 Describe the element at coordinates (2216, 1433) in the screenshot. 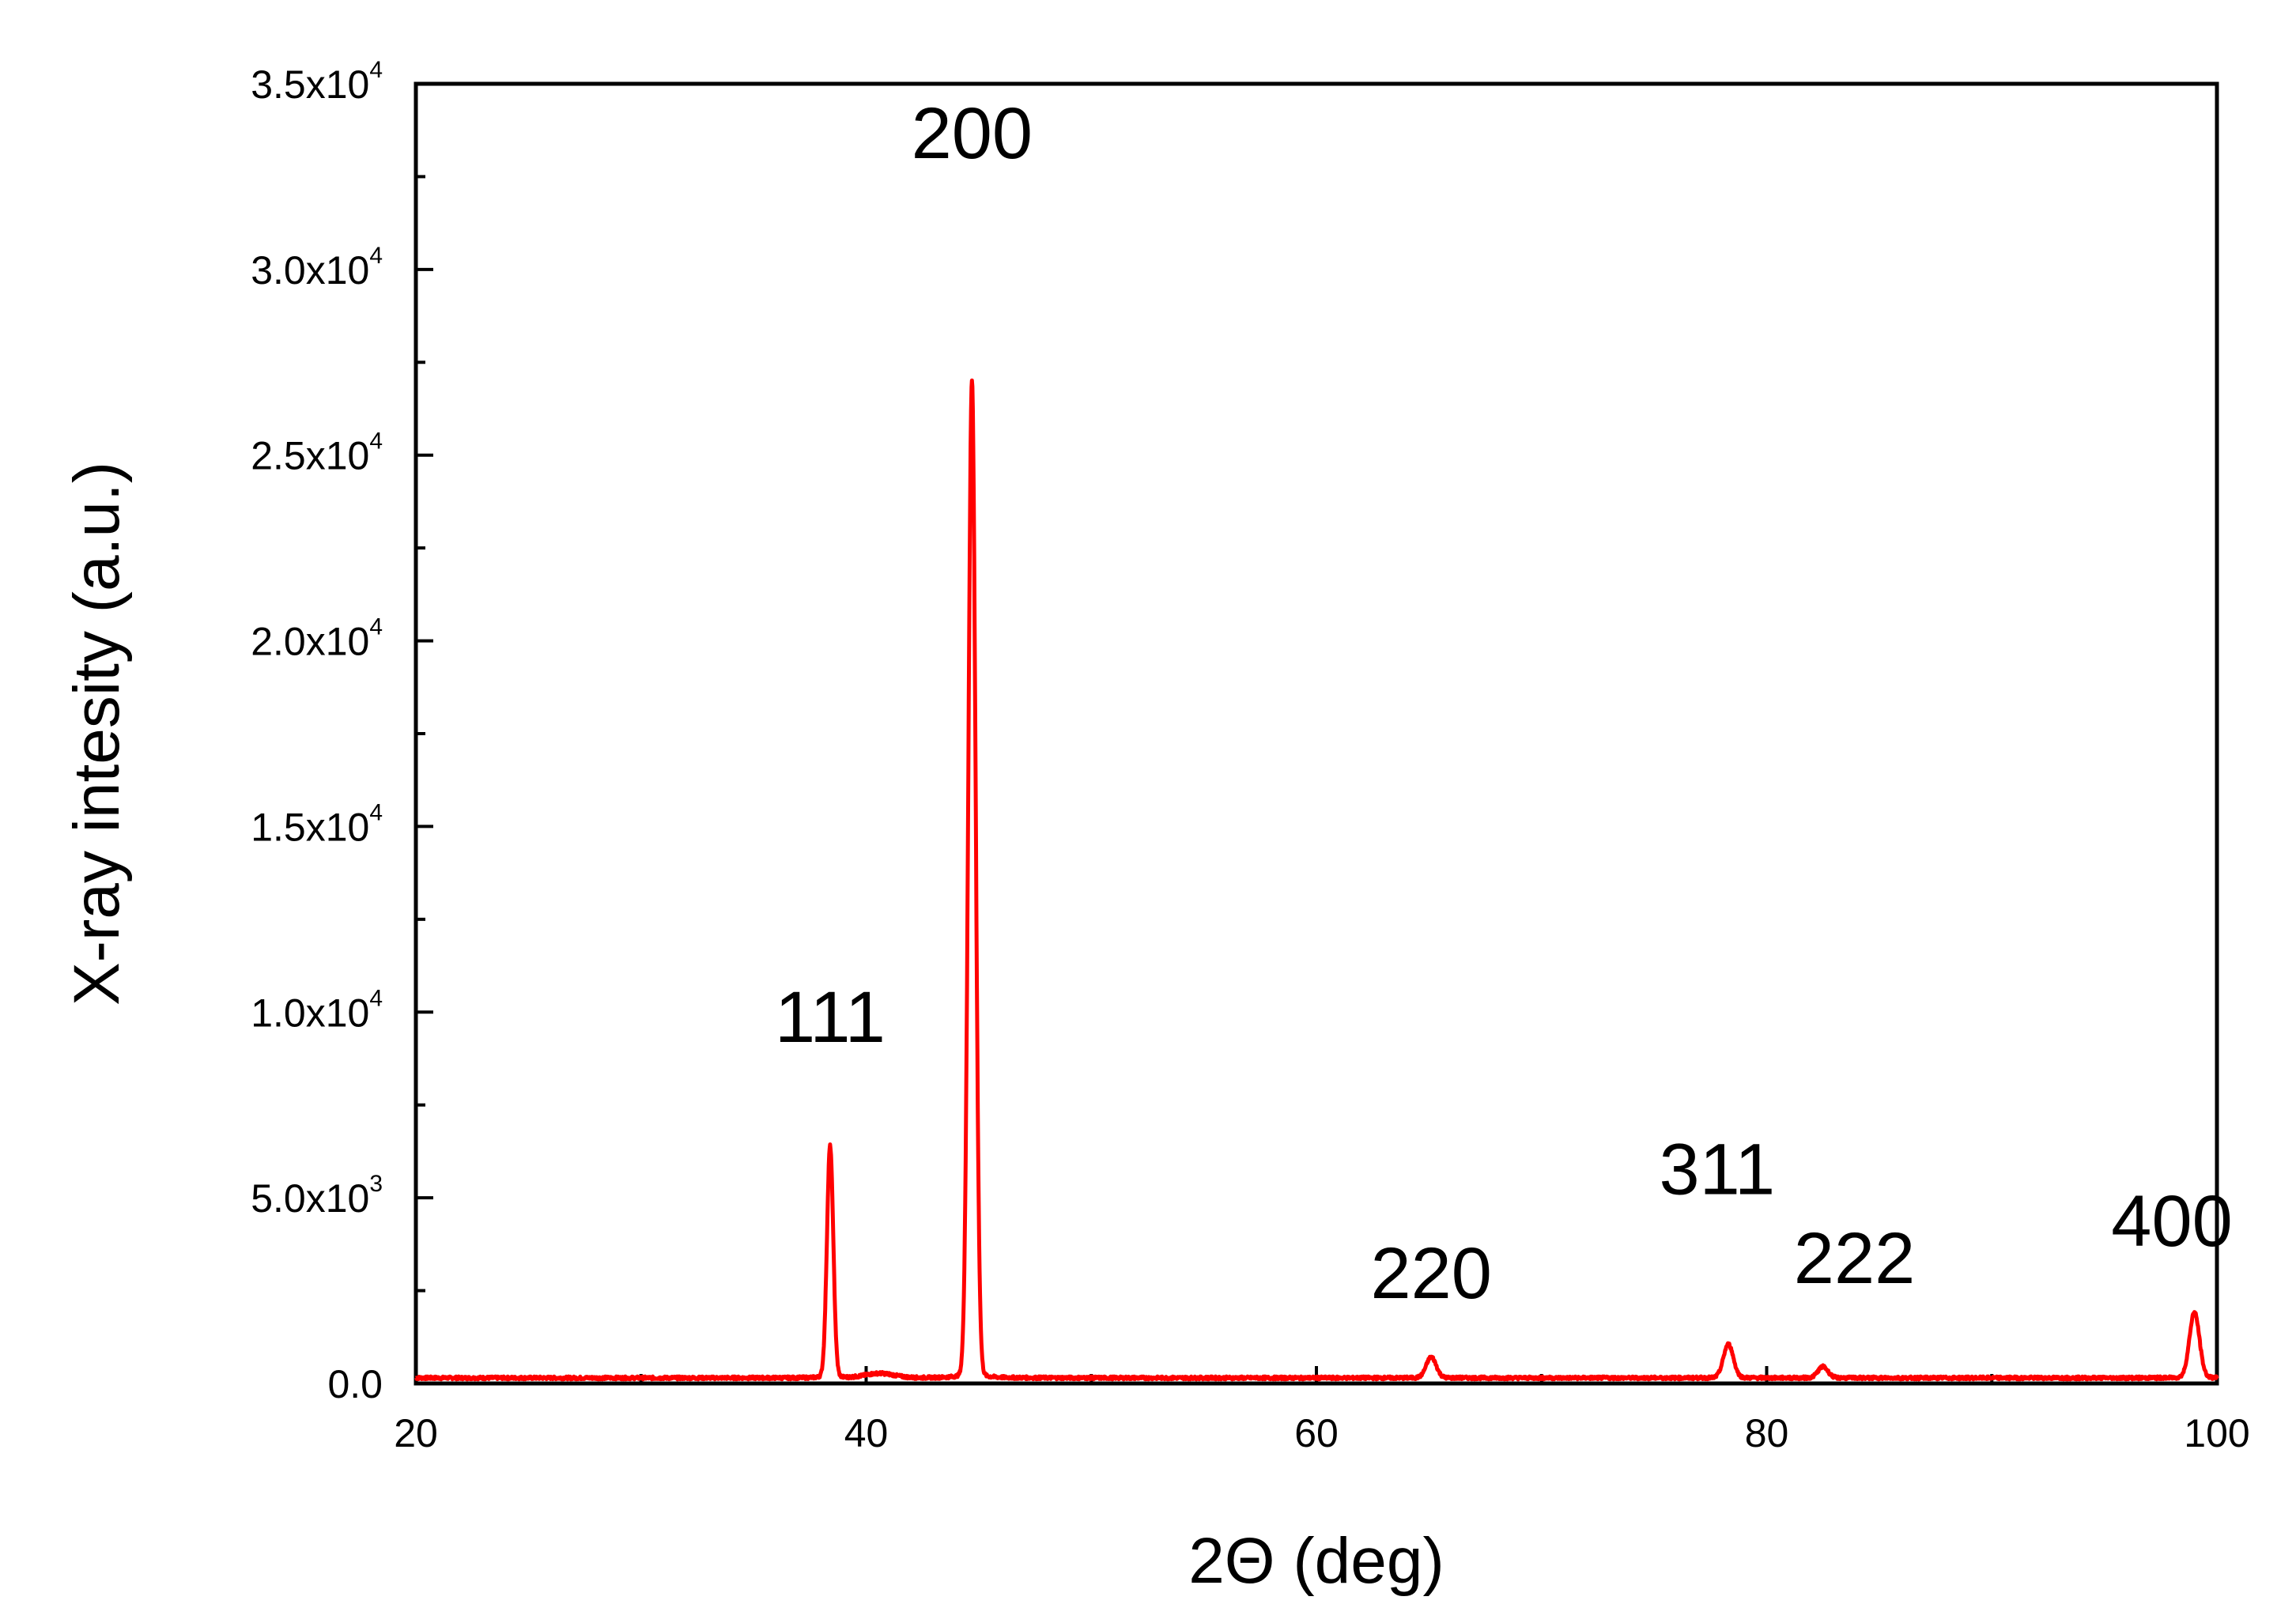

I see `x-tick-label: 100` at that location.